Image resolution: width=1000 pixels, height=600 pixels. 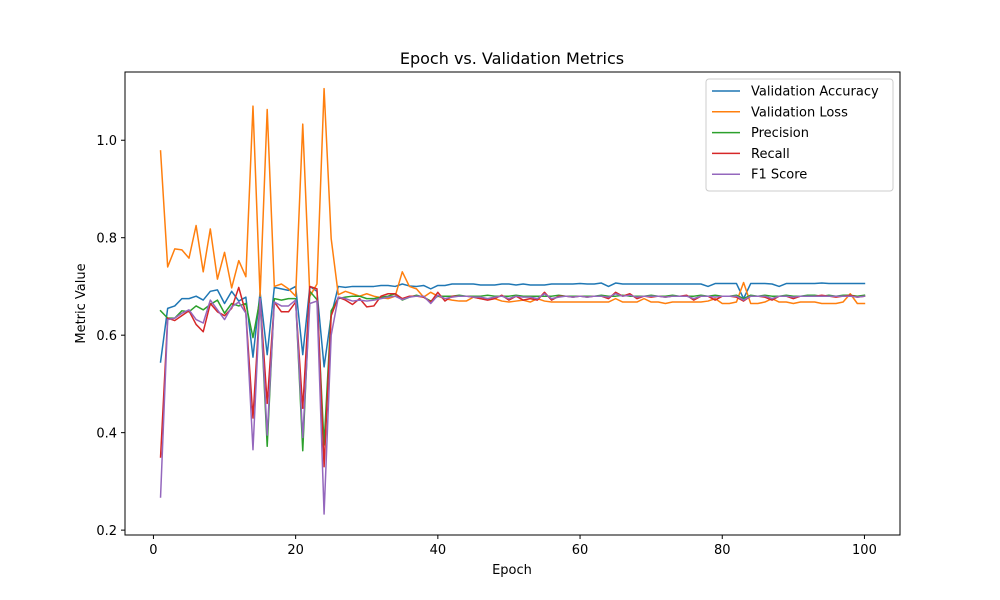 What do you see at coordinates (864, 550) in the screenshot?
I see `x-tick-label: 100` at bounding box center [864, 550].